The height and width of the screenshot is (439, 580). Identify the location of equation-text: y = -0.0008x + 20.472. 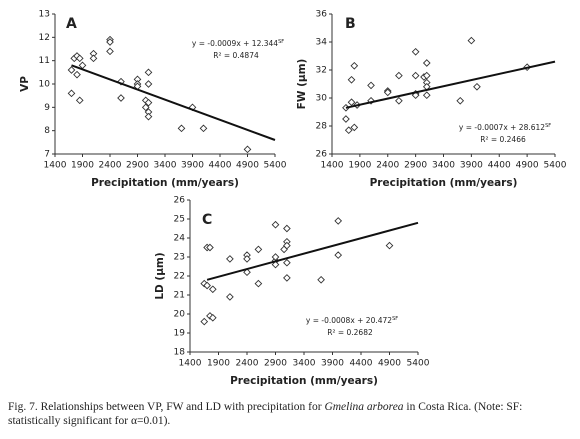
(349, 320).